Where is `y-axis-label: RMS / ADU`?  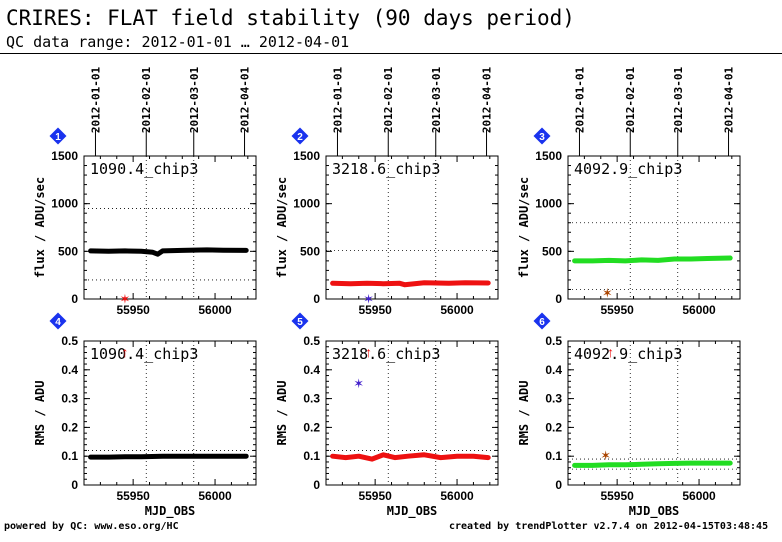
y-axis-label: RMS / ADU is located at coordinates (282, 412).